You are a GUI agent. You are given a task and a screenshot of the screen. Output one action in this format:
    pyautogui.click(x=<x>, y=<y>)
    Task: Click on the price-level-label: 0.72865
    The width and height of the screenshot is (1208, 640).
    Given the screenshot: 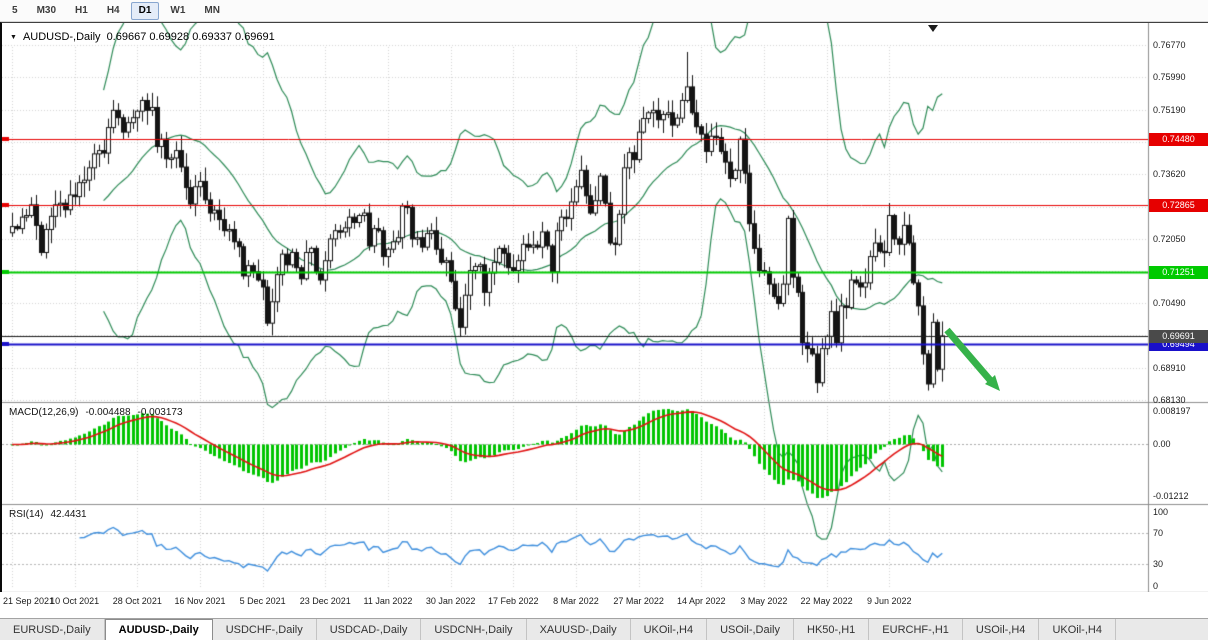 What is the action you would take?
    pyautogui.click(x=1178, y=206)
    